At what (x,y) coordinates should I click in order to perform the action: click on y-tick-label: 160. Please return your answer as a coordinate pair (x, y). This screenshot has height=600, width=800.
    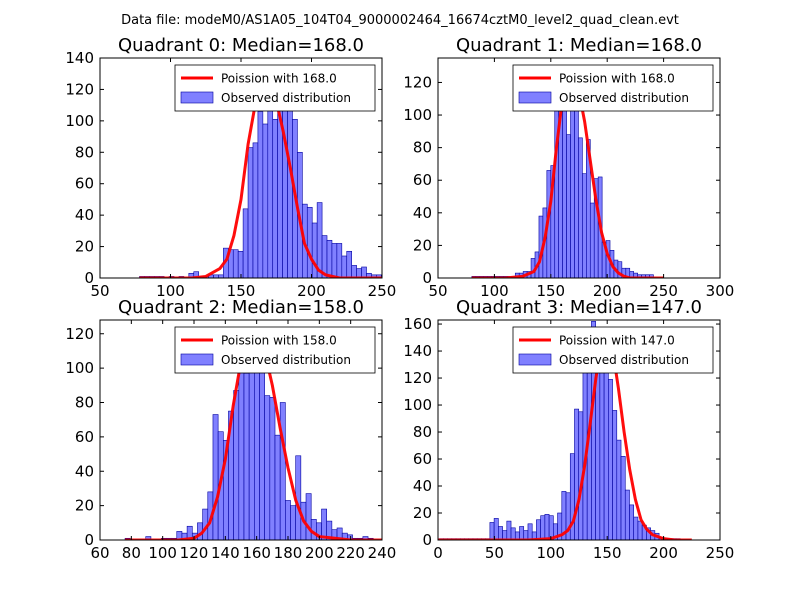
    Looking at the image, I should click on (417, 324).